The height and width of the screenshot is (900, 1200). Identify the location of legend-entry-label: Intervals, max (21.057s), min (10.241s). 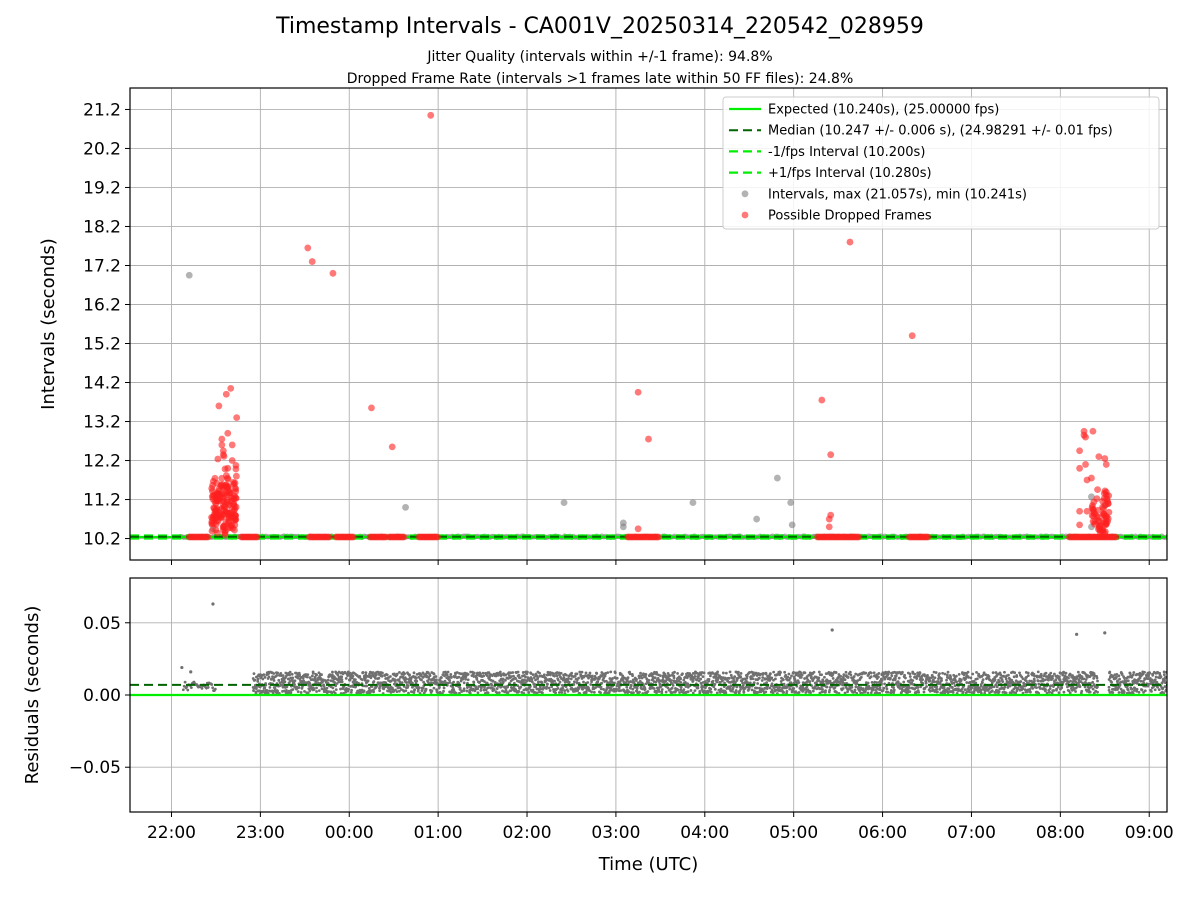
(897, 194).